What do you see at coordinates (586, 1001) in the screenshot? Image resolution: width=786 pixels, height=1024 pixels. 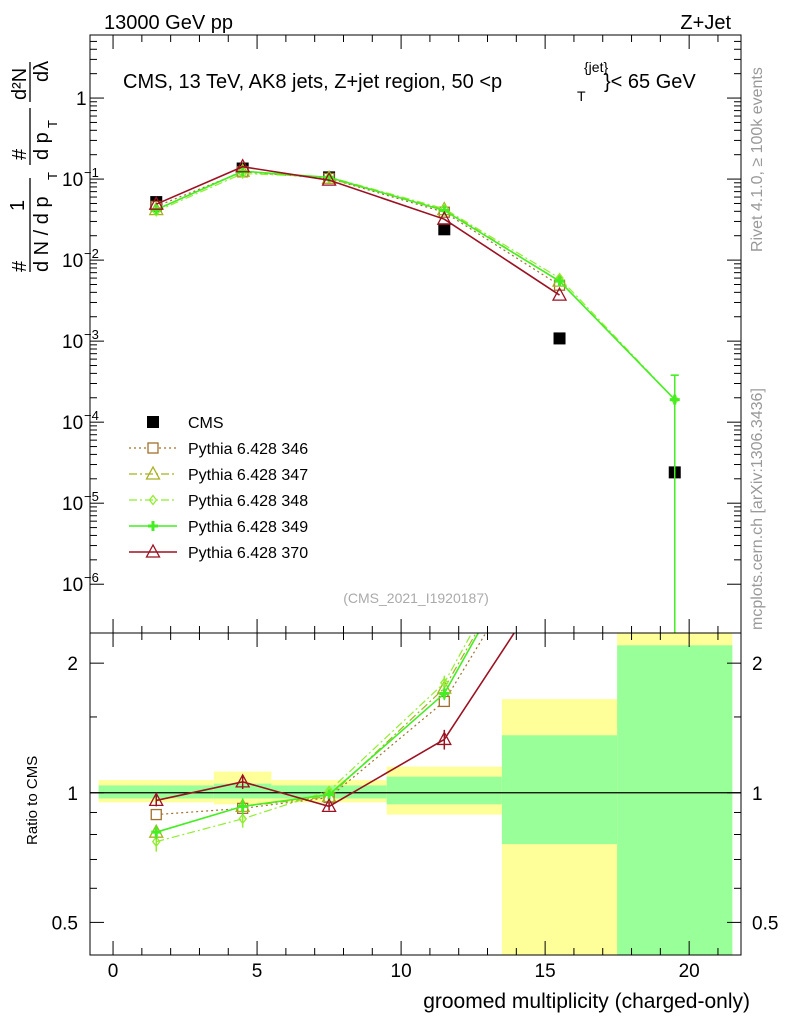 I see `x-axis-label: groomed multiplicity (charged-only)` at bounding box center [586, 1001].